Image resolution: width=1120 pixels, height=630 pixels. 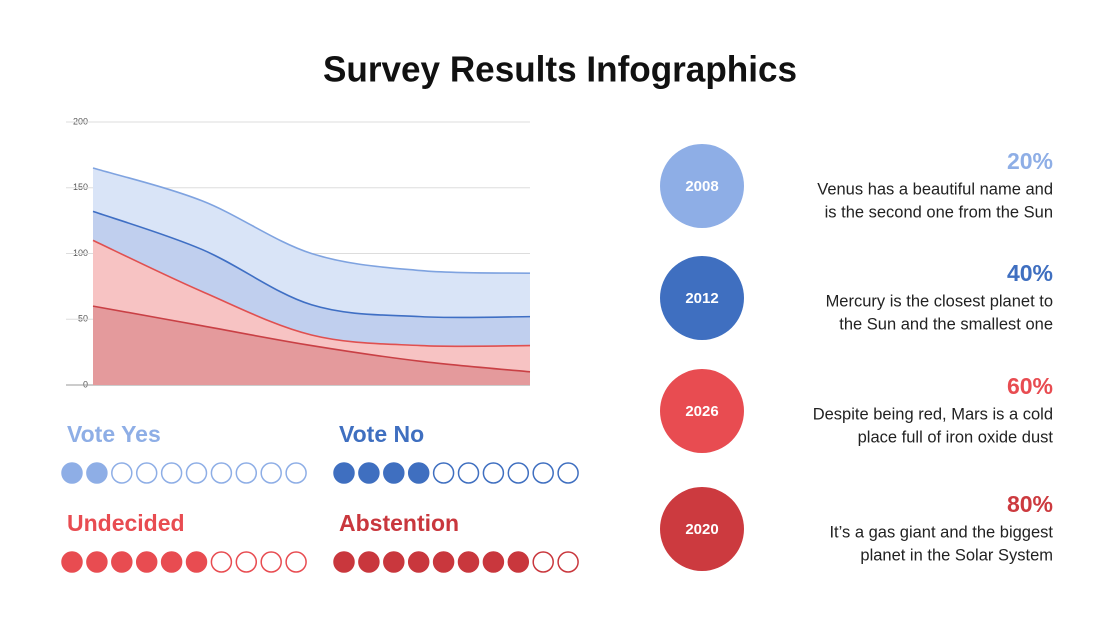 I want to click on description: is the second one from the Sun, so click(x=939, y=212).